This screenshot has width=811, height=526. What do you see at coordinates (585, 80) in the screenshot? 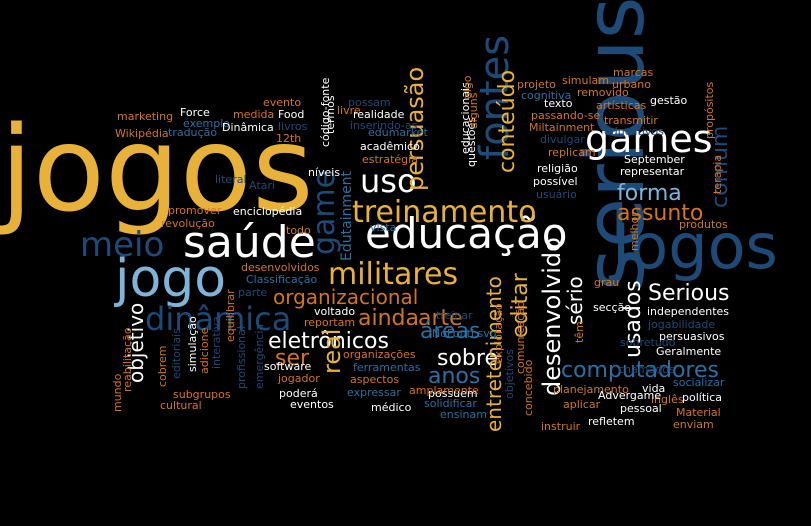
I see `word-63: simulam` at bounding box center [585, 80].